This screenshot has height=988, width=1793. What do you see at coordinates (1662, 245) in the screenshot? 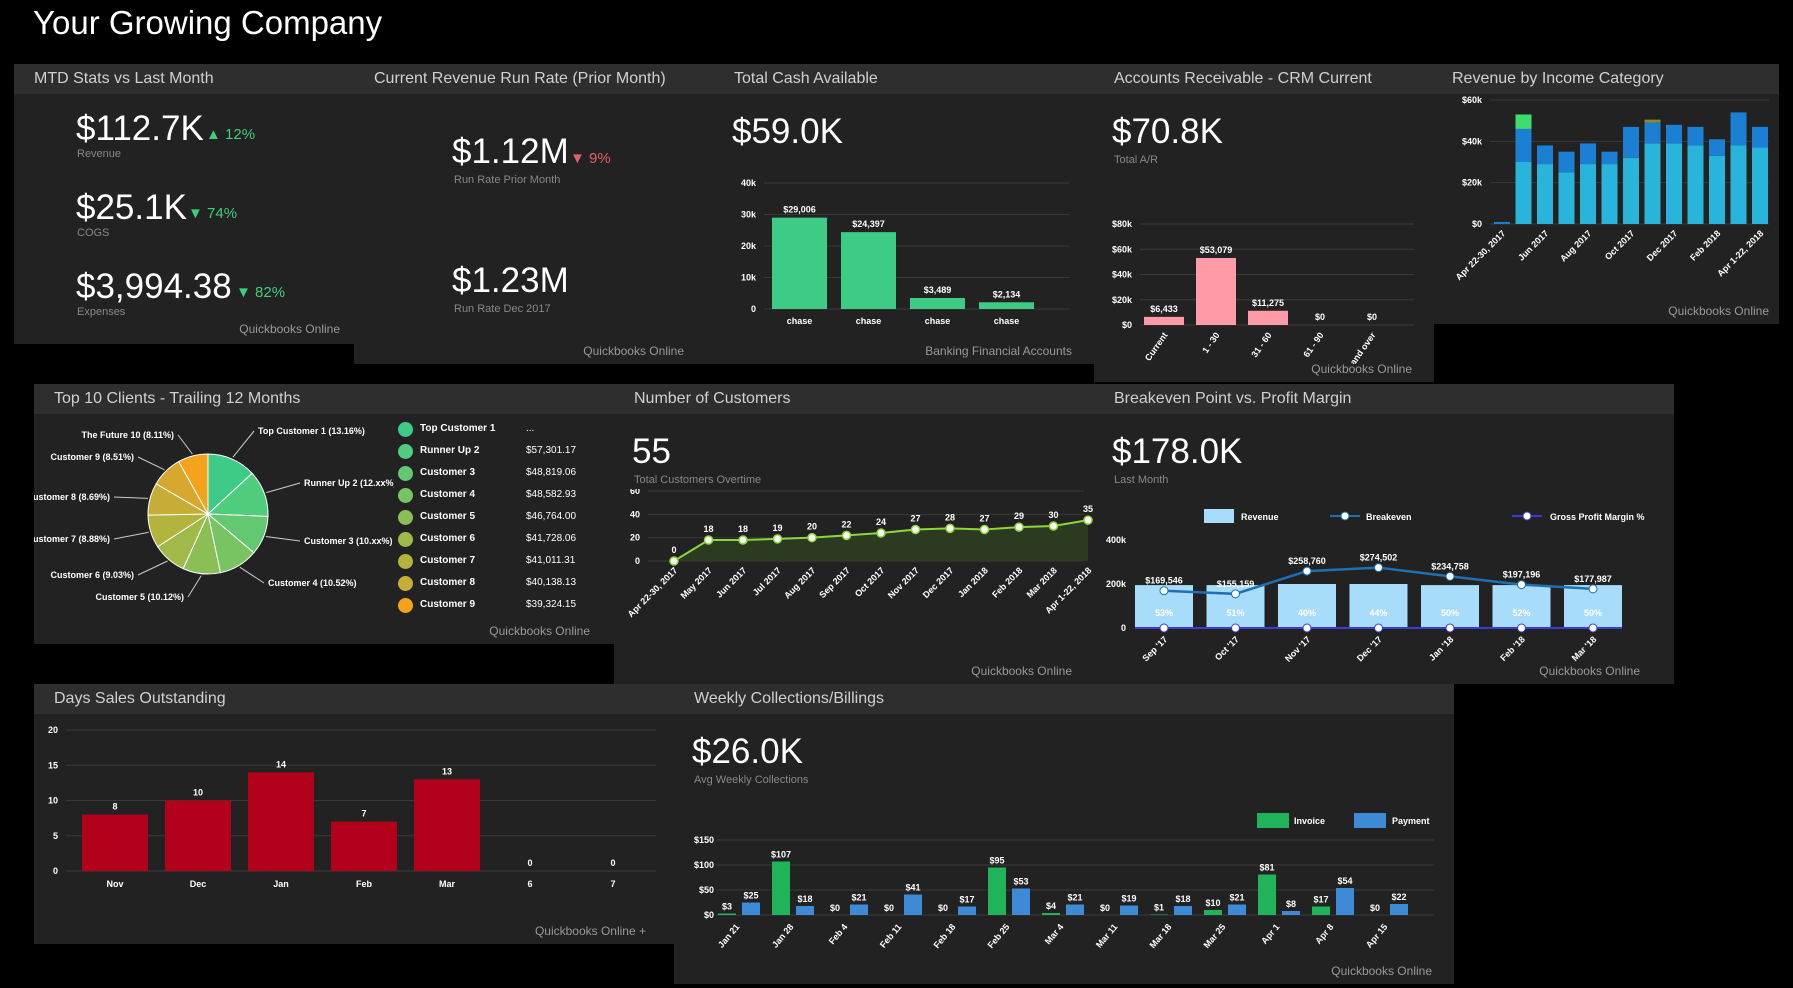
I see `x-tick-label: Dec 2017` at bounding box center [1662, 245].